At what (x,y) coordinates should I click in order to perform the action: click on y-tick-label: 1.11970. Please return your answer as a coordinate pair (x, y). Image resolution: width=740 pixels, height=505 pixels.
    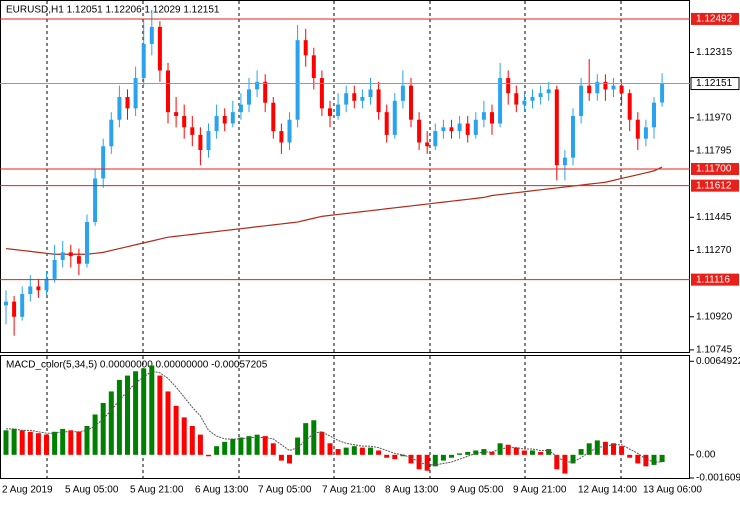
    Looking at the image, I should click on (714, 117).